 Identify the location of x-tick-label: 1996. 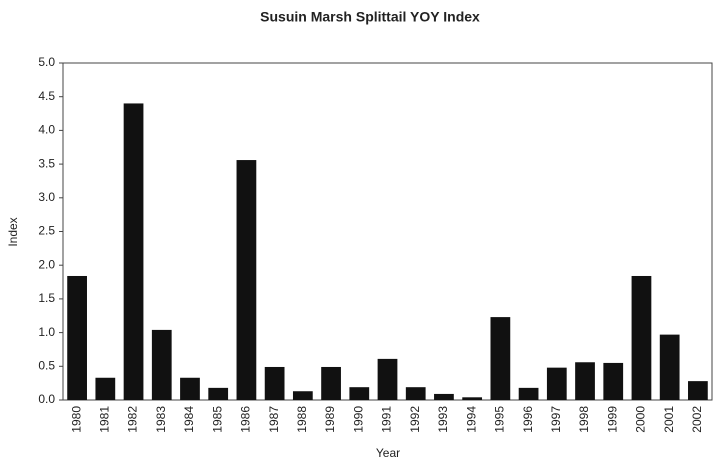
(528, 419).